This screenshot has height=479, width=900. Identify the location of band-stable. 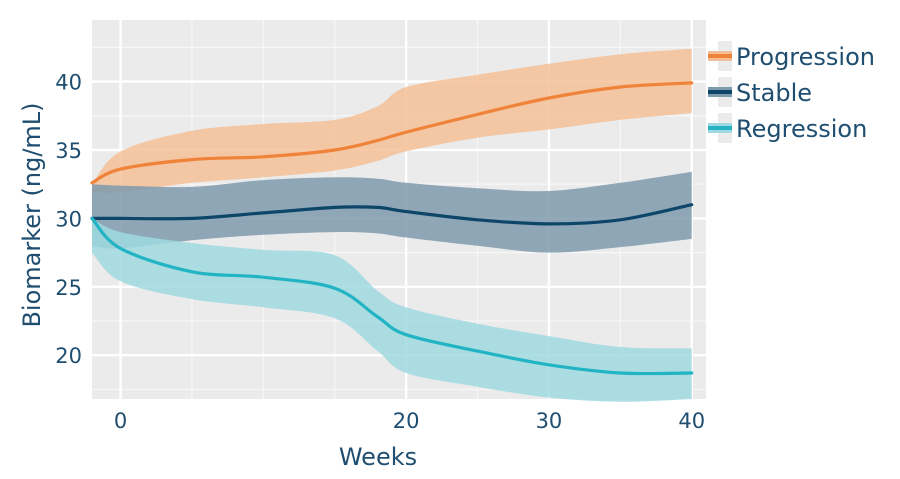
(392, 212).